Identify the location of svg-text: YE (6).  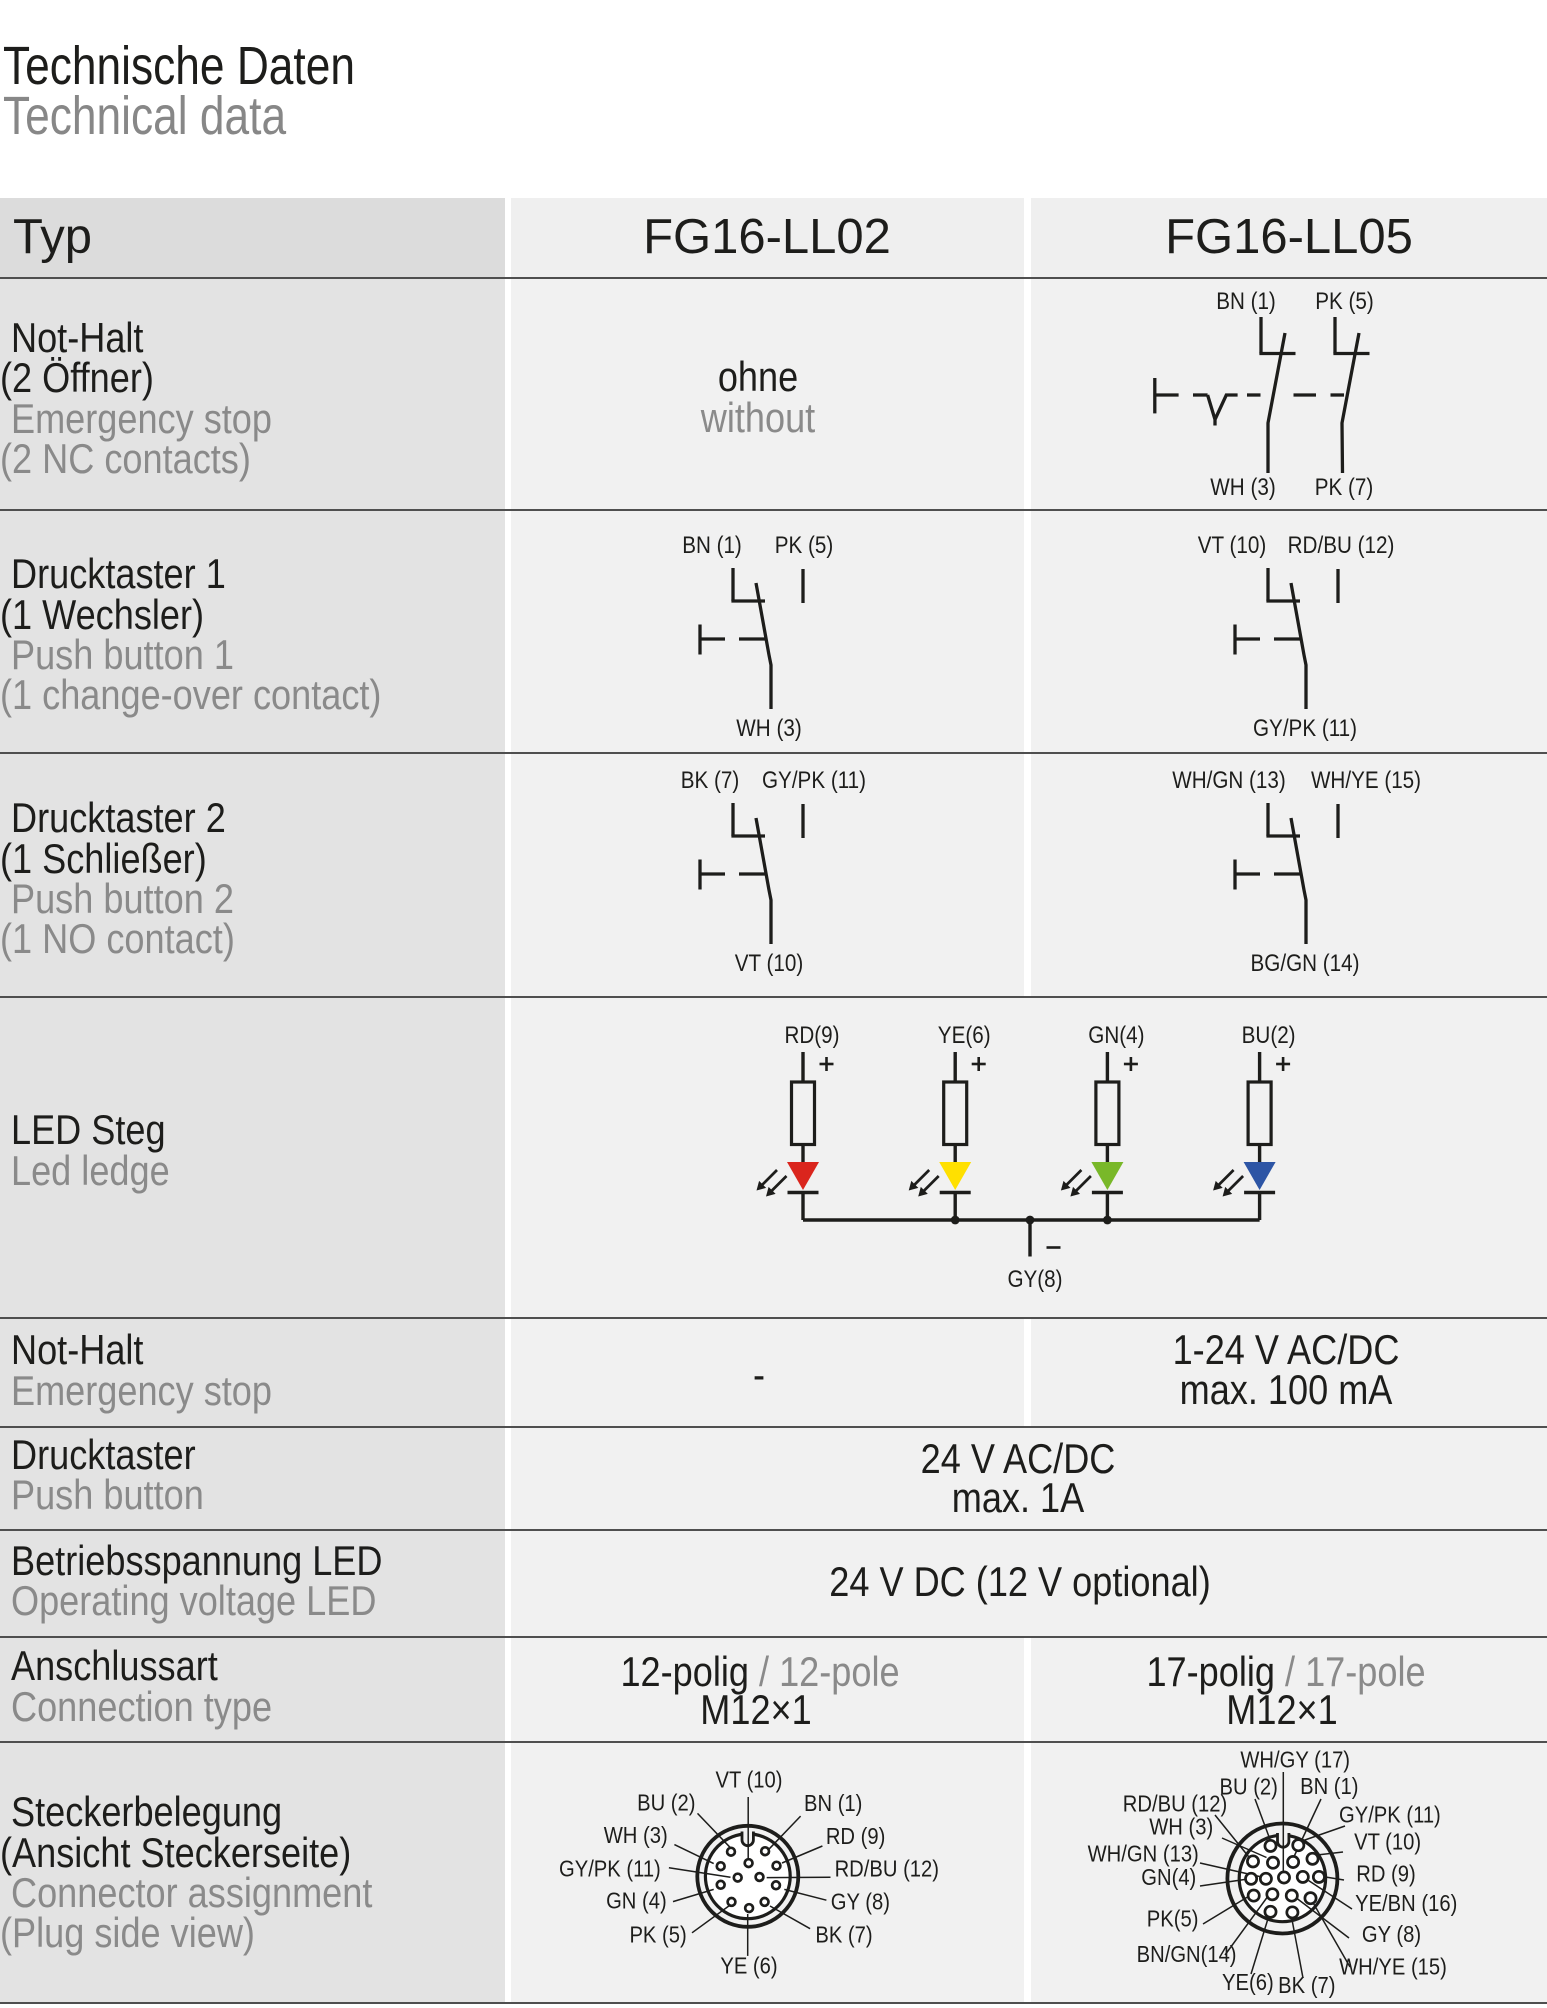
(748, 1966).